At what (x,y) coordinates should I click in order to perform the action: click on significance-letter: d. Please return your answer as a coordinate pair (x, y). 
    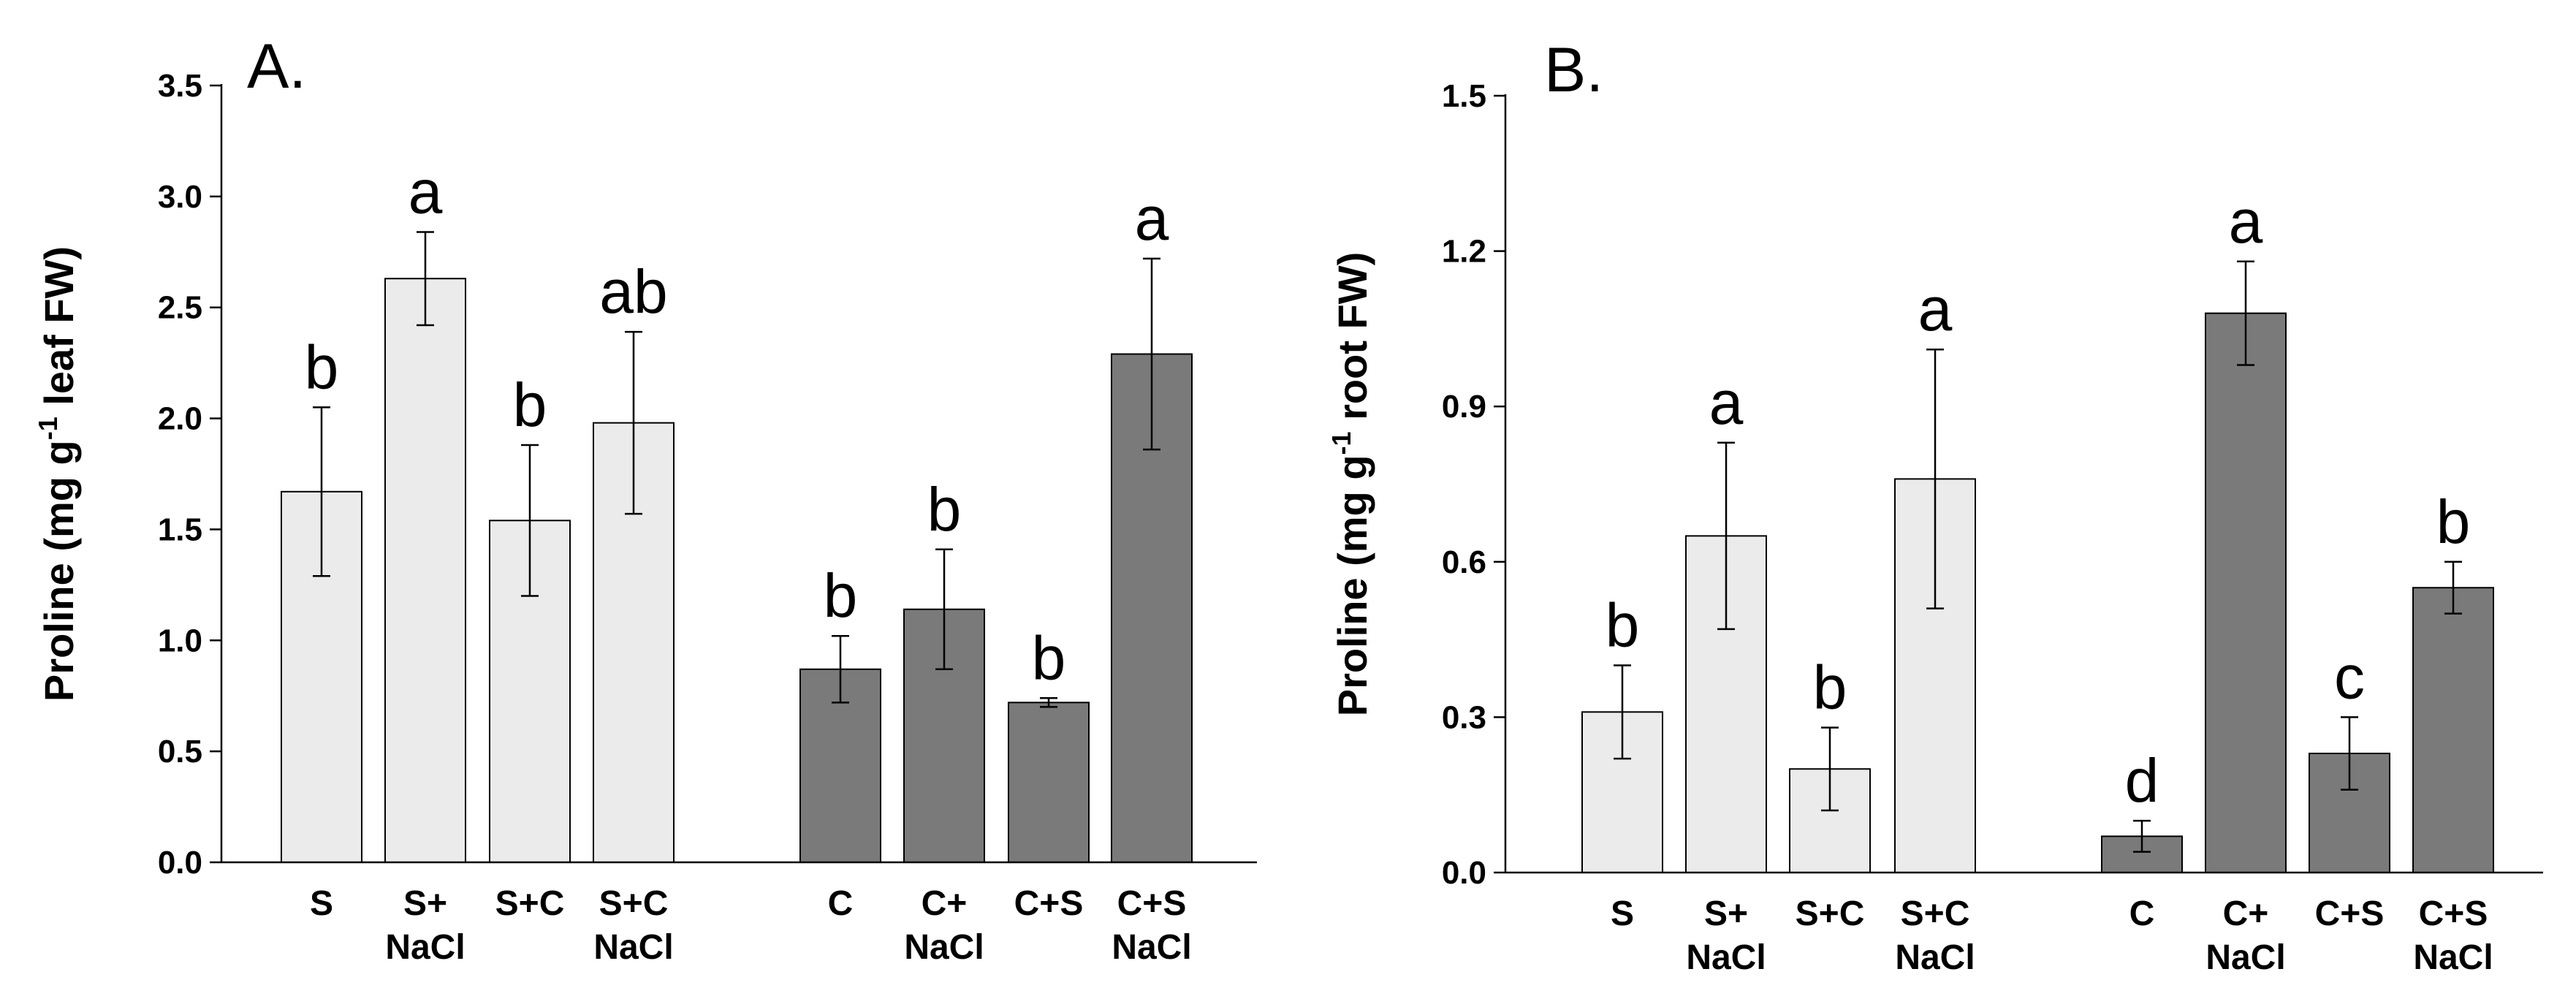
    Looking at the image, I should click on (2142, 780).